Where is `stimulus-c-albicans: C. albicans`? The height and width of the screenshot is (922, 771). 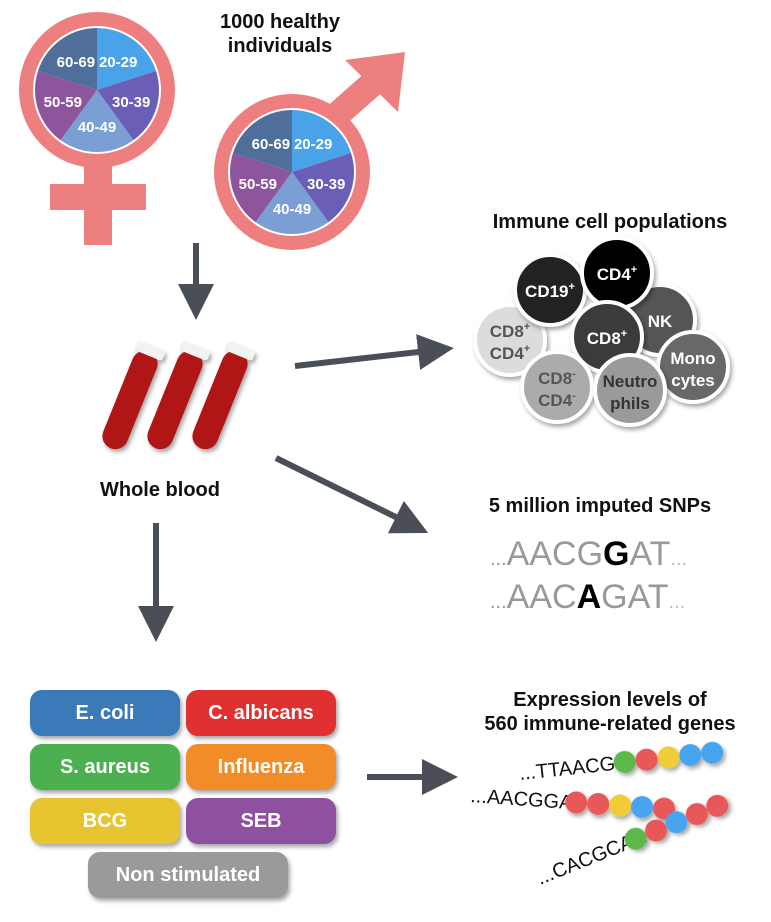
stimulus-c-albicans: C. albicans is located at coordinates (261, 713).